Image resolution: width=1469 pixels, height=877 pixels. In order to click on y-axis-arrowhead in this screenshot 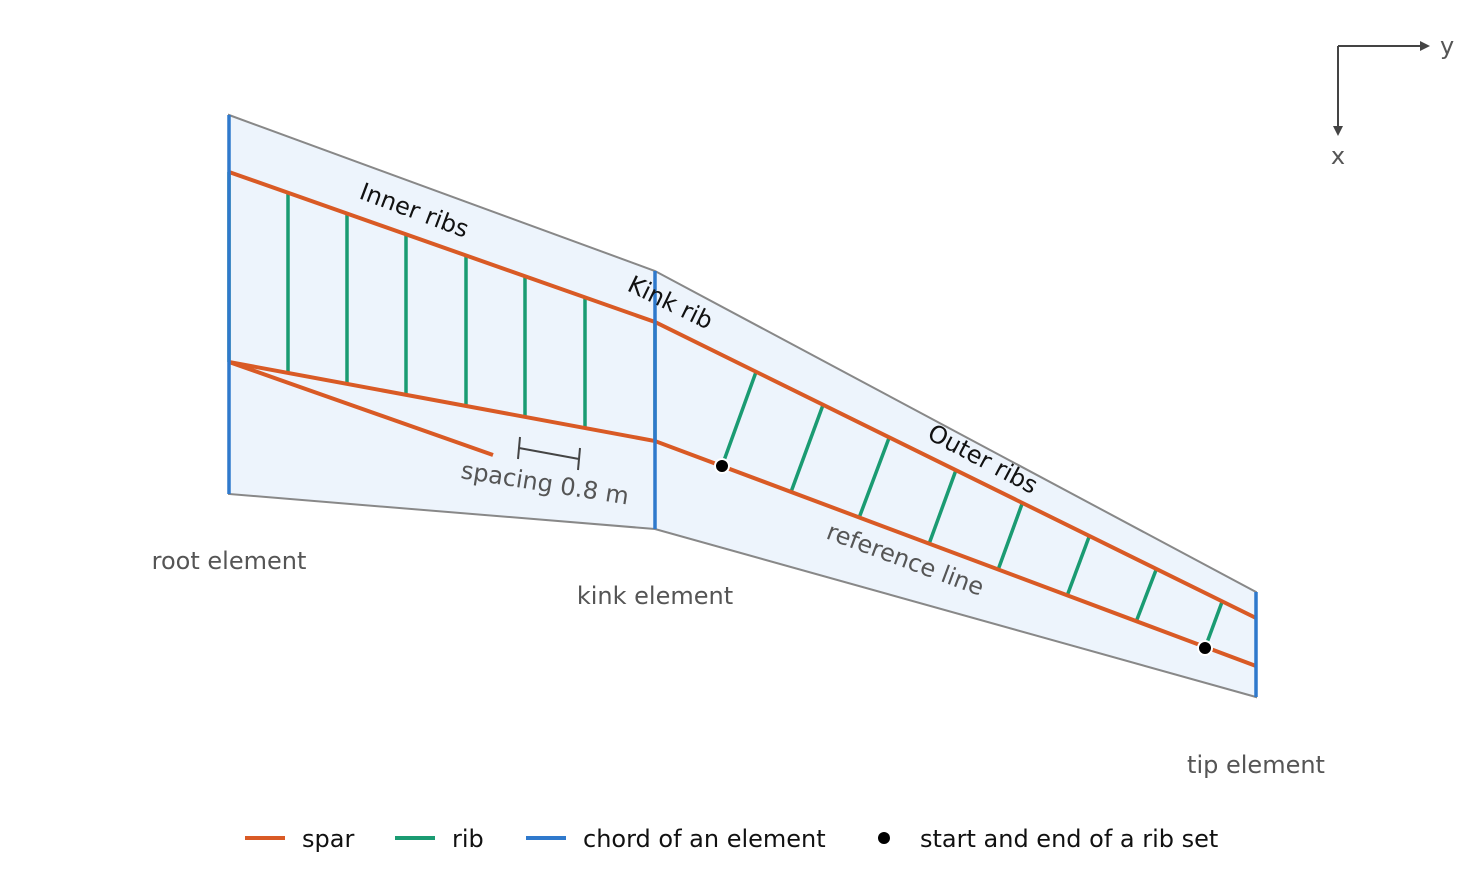, I will do `click(1425, 46)`.